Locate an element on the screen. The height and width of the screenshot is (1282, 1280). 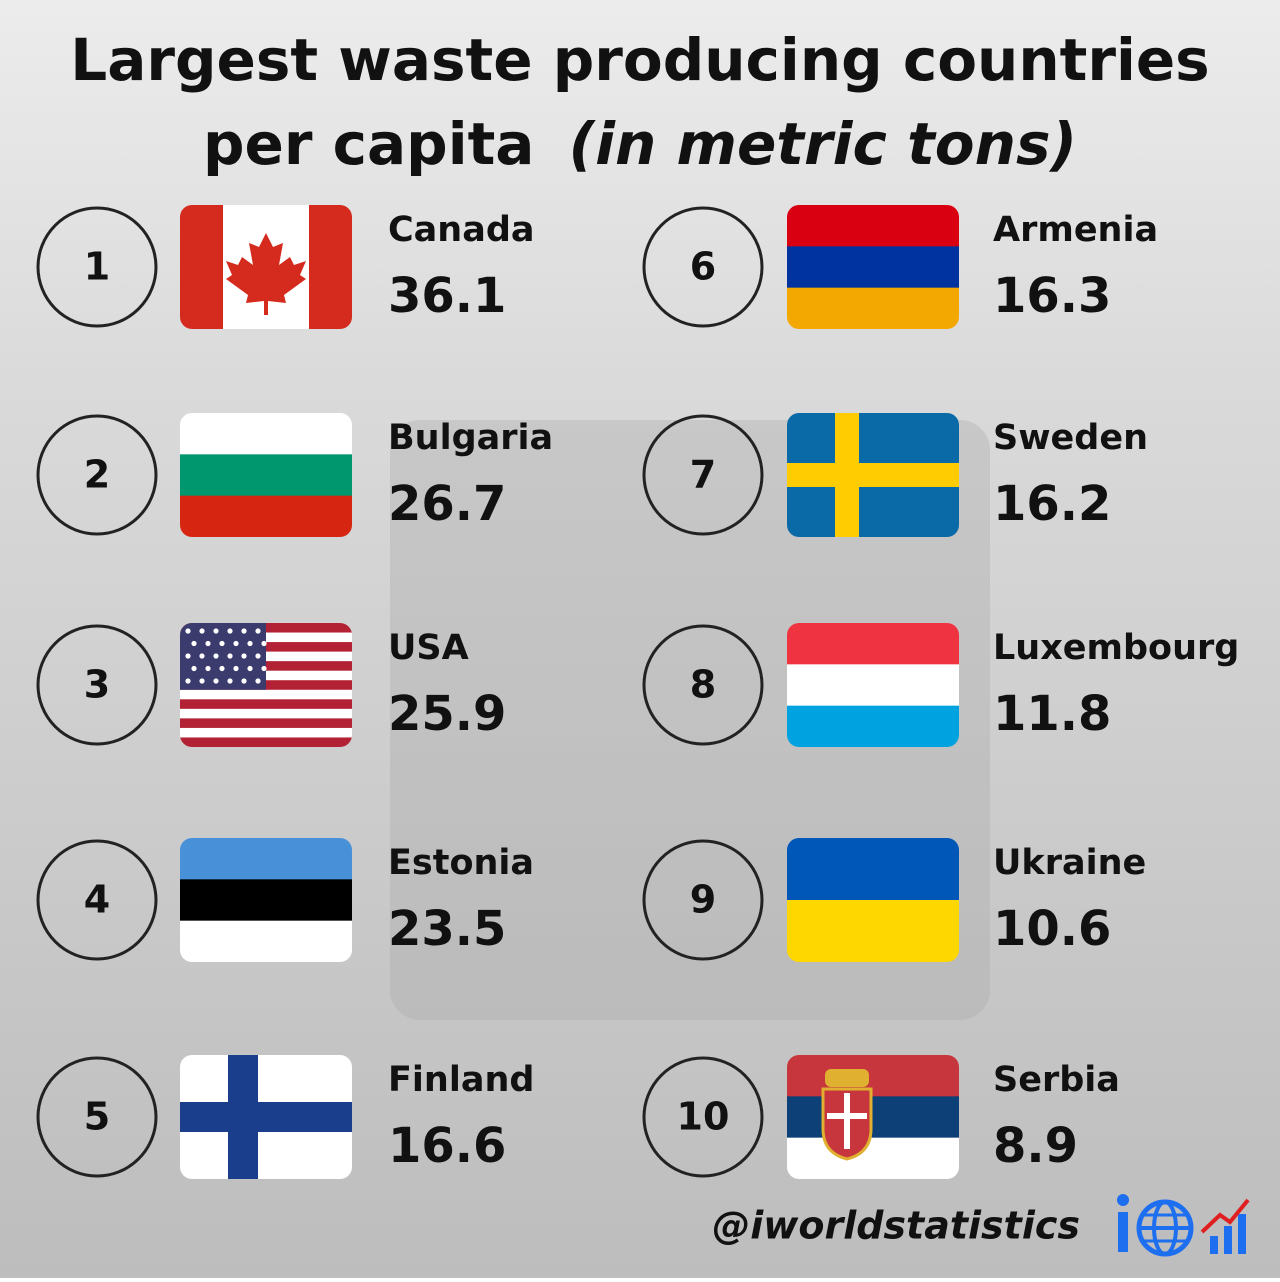
value: 16.6 is located at coordinates (447, 1146).